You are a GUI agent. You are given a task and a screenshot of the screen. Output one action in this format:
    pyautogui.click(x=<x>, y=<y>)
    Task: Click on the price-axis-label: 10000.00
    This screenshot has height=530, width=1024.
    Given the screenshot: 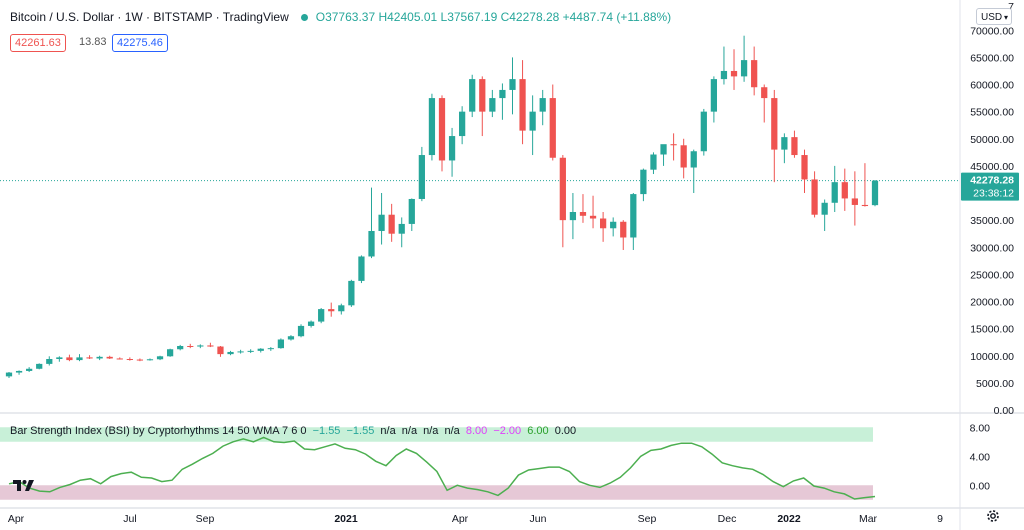 What is the action you would take?
    pyautogui.click(x=992, y=357)
    